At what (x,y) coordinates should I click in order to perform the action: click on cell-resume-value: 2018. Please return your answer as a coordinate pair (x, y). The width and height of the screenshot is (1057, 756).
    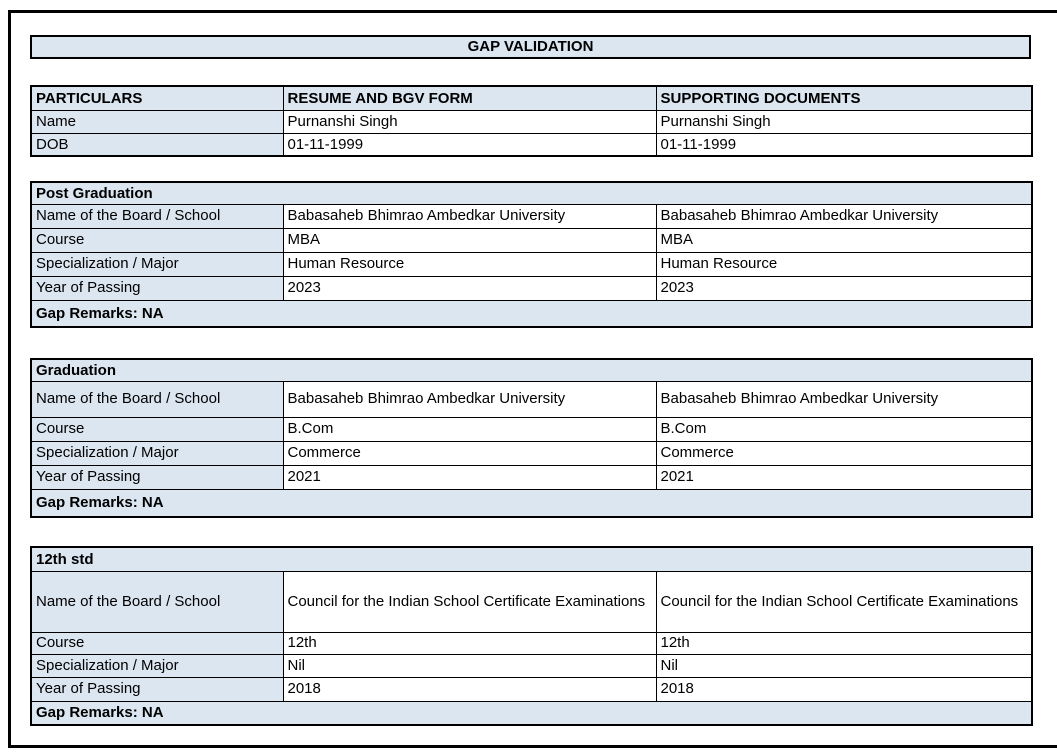
    Looking at the image, I should click on (469, 689).